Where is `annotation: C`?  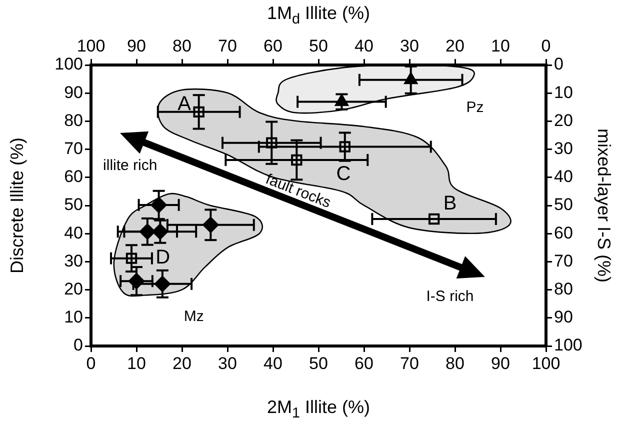
annotation: C is located at coordinates (343, 174).